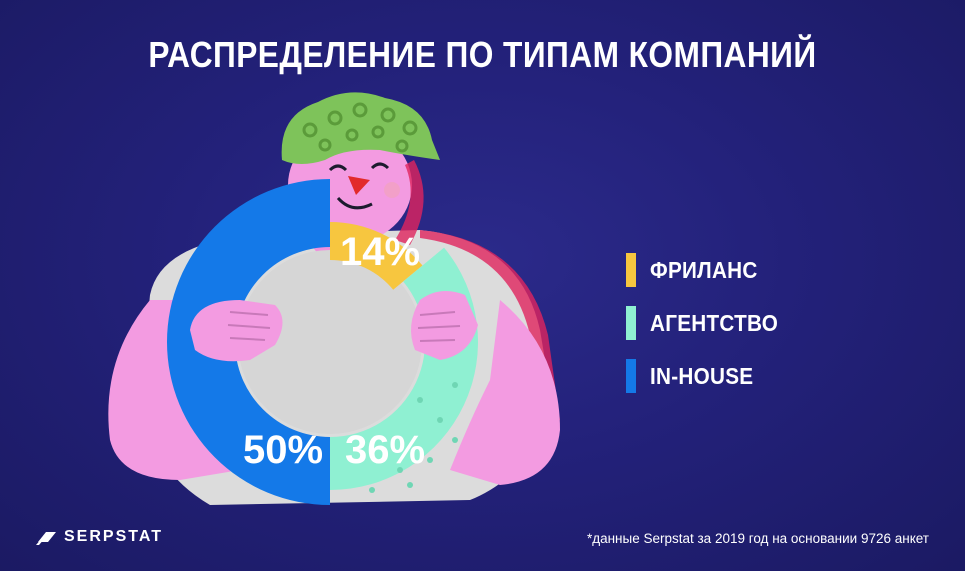 This screenshot has width=965, height=571. Describe the element at coordinates (359, 185) in the screenshot. I see `character-nose` at that location.